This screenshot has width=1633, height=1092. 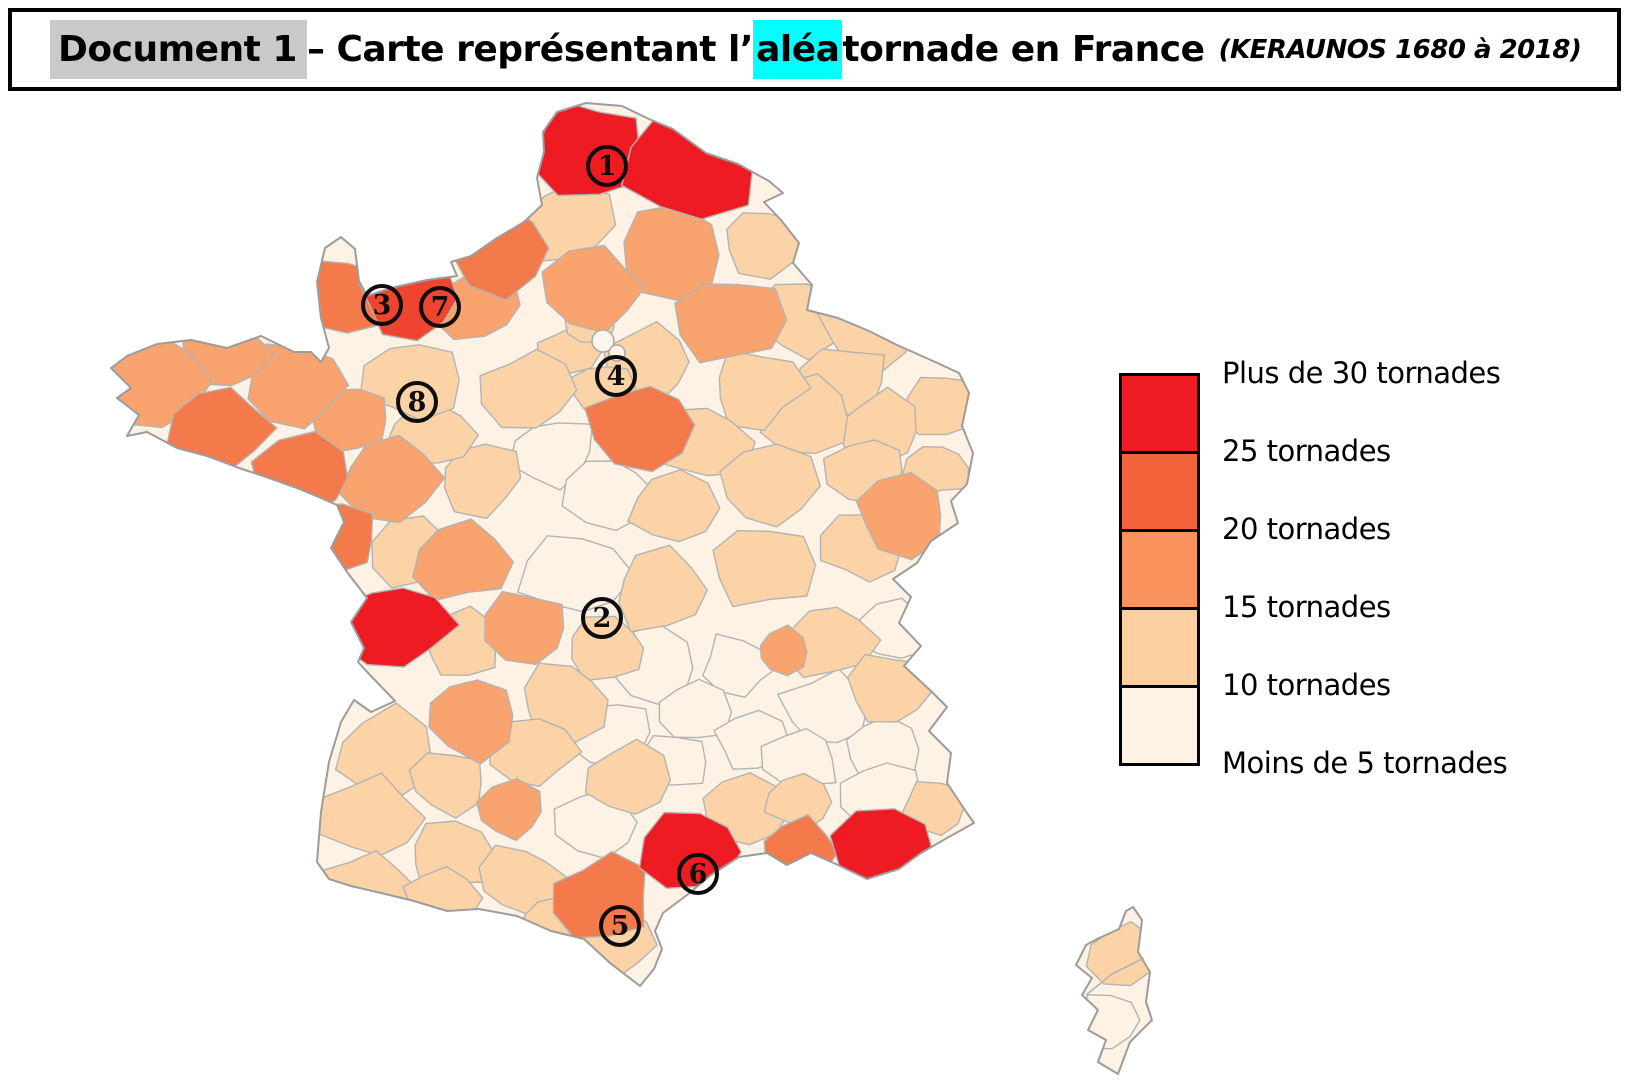 I want to click on title-text-end: tornade en France, so click(x=1023, y=49).